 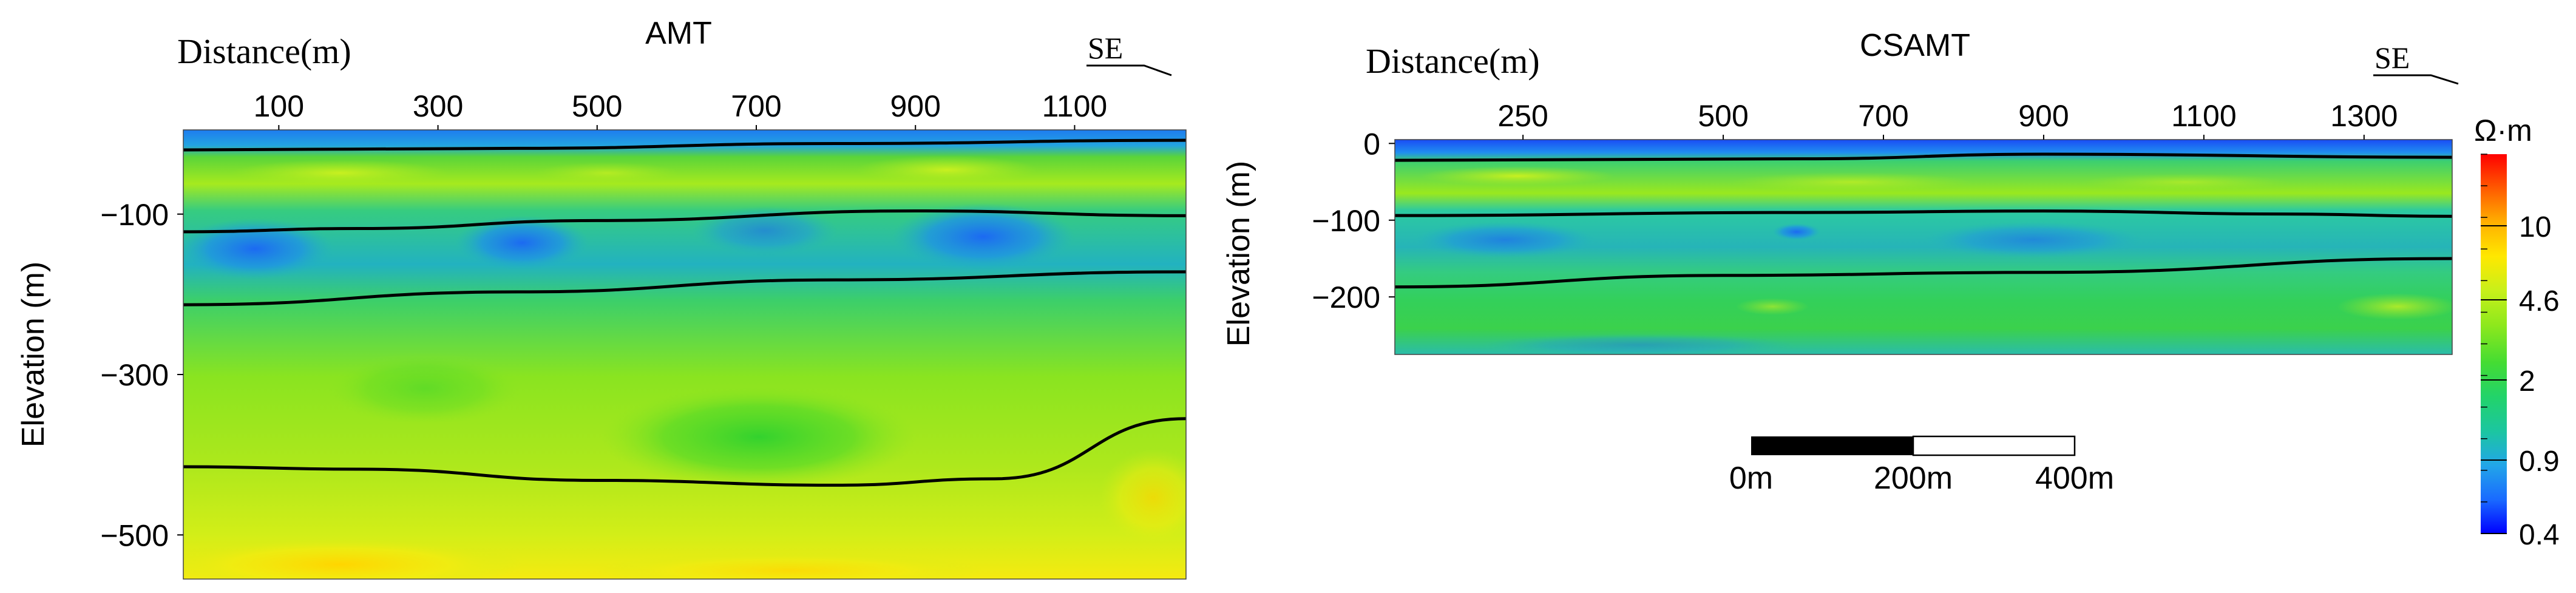 What do you see at coordinates (678, 33) in the screenshot?
I see `amt-title: AMT` at bounding box center [678, 33].